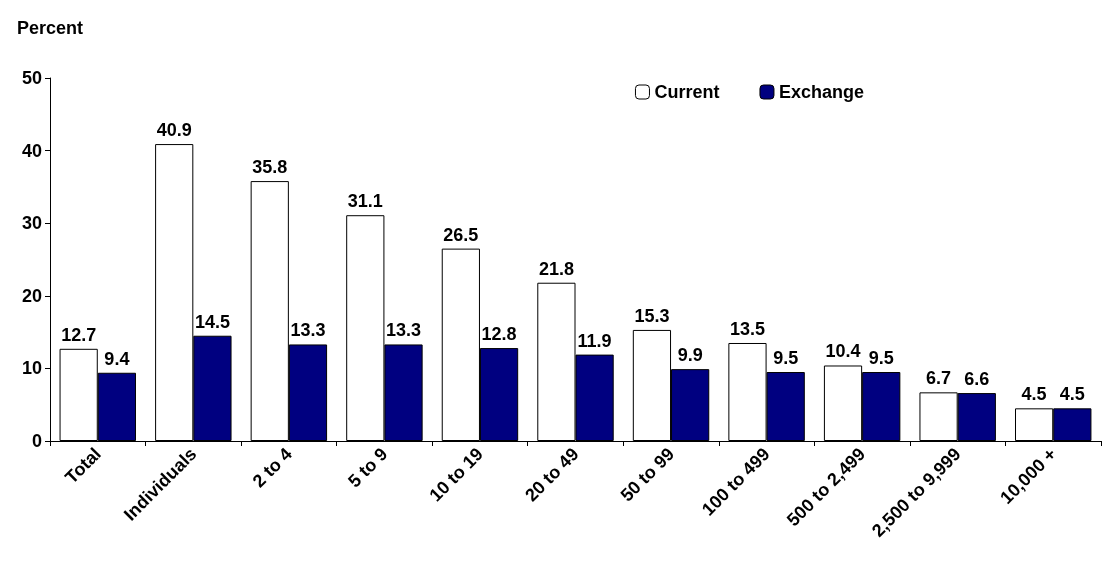 This screenshot has height=574, width=1119. Describe the element at coordinates (31, 295) in the screenshot. I see `y-tick-label: 20` at that location.